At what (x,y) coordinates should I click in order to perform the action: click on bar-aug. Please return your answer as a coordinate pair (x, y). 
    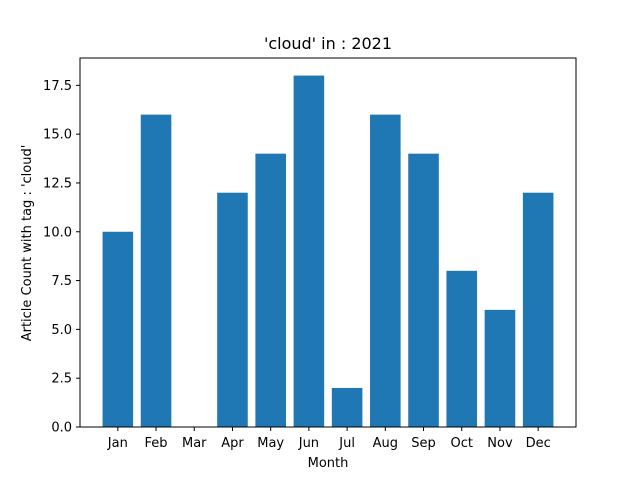
    Looking at the image, I should click on (385, 270).